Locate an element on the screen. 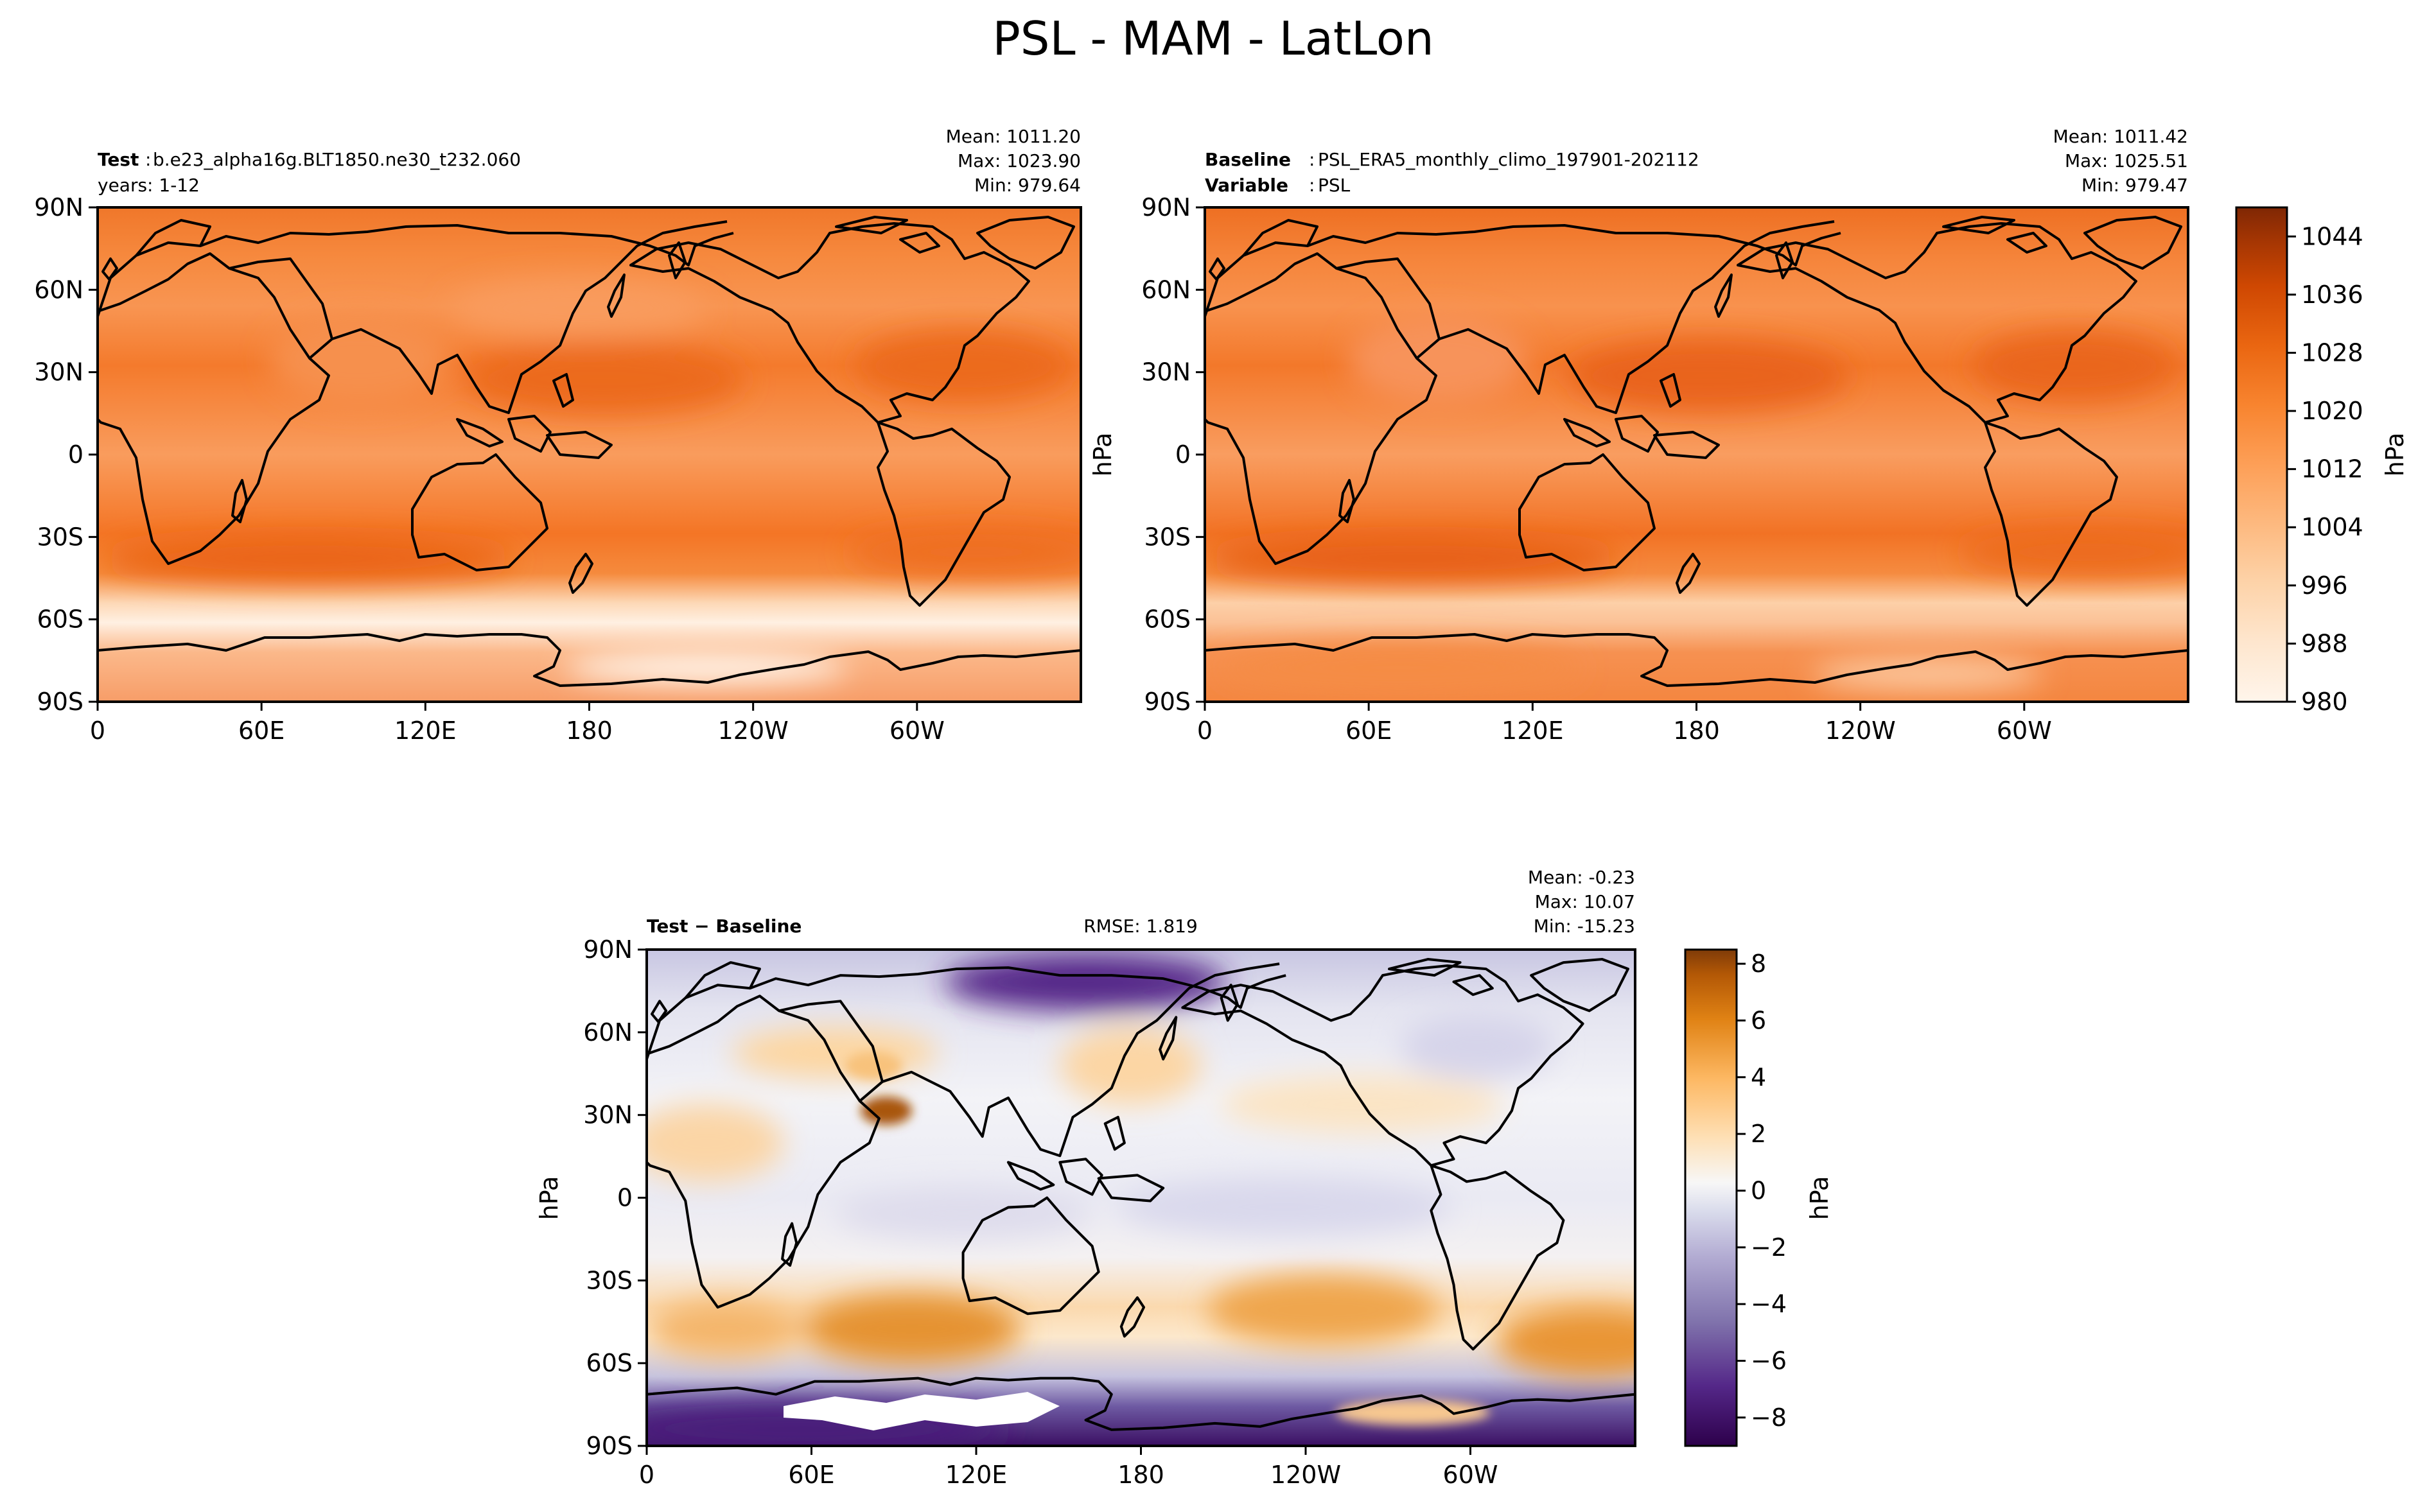 The image size is (2427, 1512). baseline-name: PSL_ERA5_monthly_climo_197901-202112 is located at coordinates (1508, 159).